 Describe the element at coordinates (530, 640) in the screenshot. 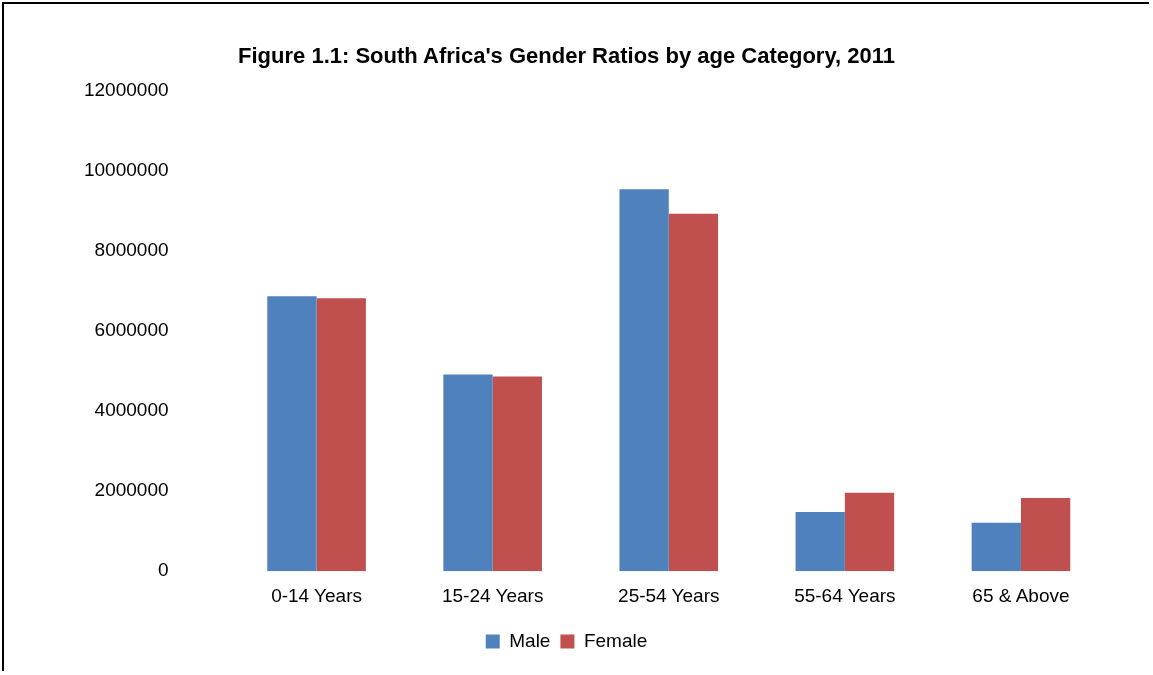

I see `legend-label: Male` at that location.